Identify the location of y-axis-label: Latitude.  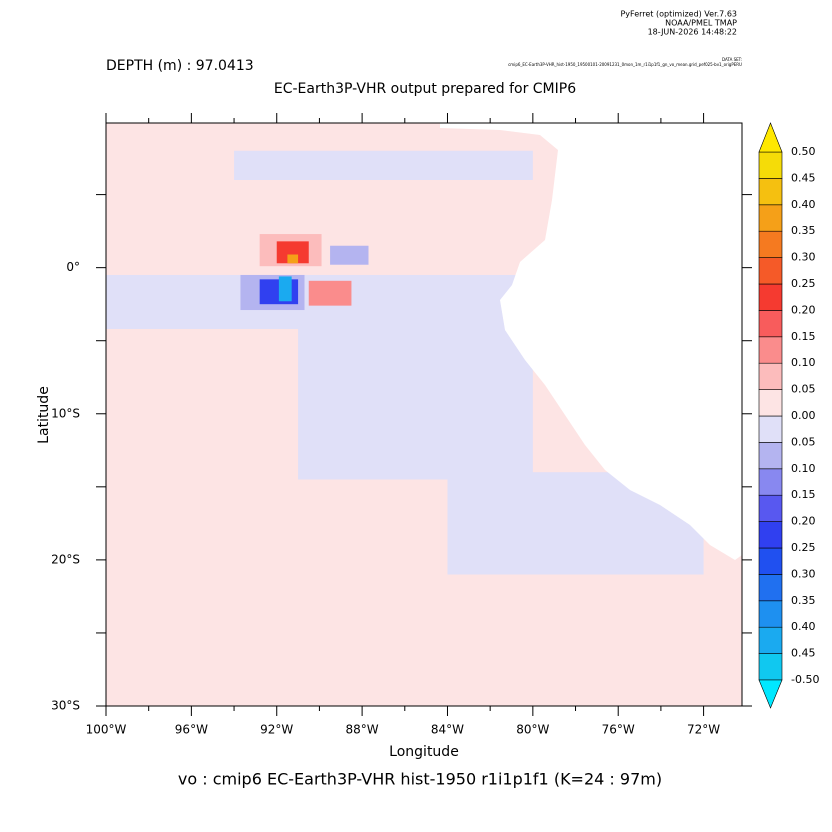
(44, 415).